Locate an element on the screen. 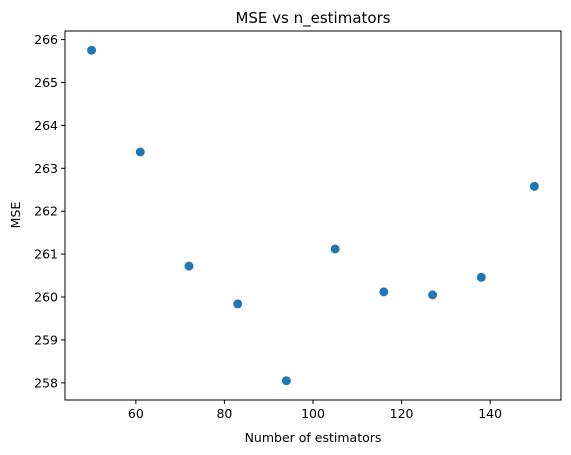  y-tick-label: 263 is located at coordinates (46, 168).